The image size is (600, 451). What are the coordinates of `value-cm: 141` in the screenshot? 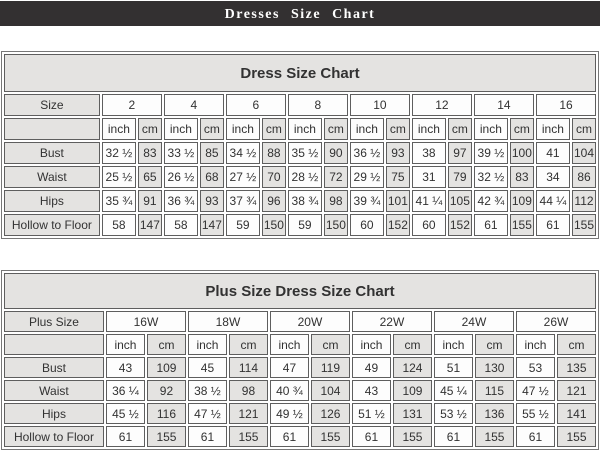 It's located at (576, 413).